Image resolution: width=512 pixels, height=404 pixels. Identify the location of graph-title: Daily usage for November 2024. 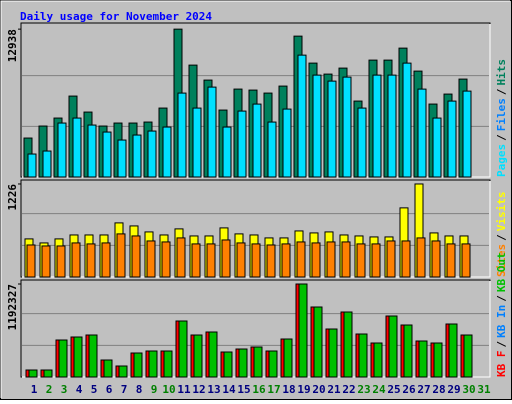
(116, 16).